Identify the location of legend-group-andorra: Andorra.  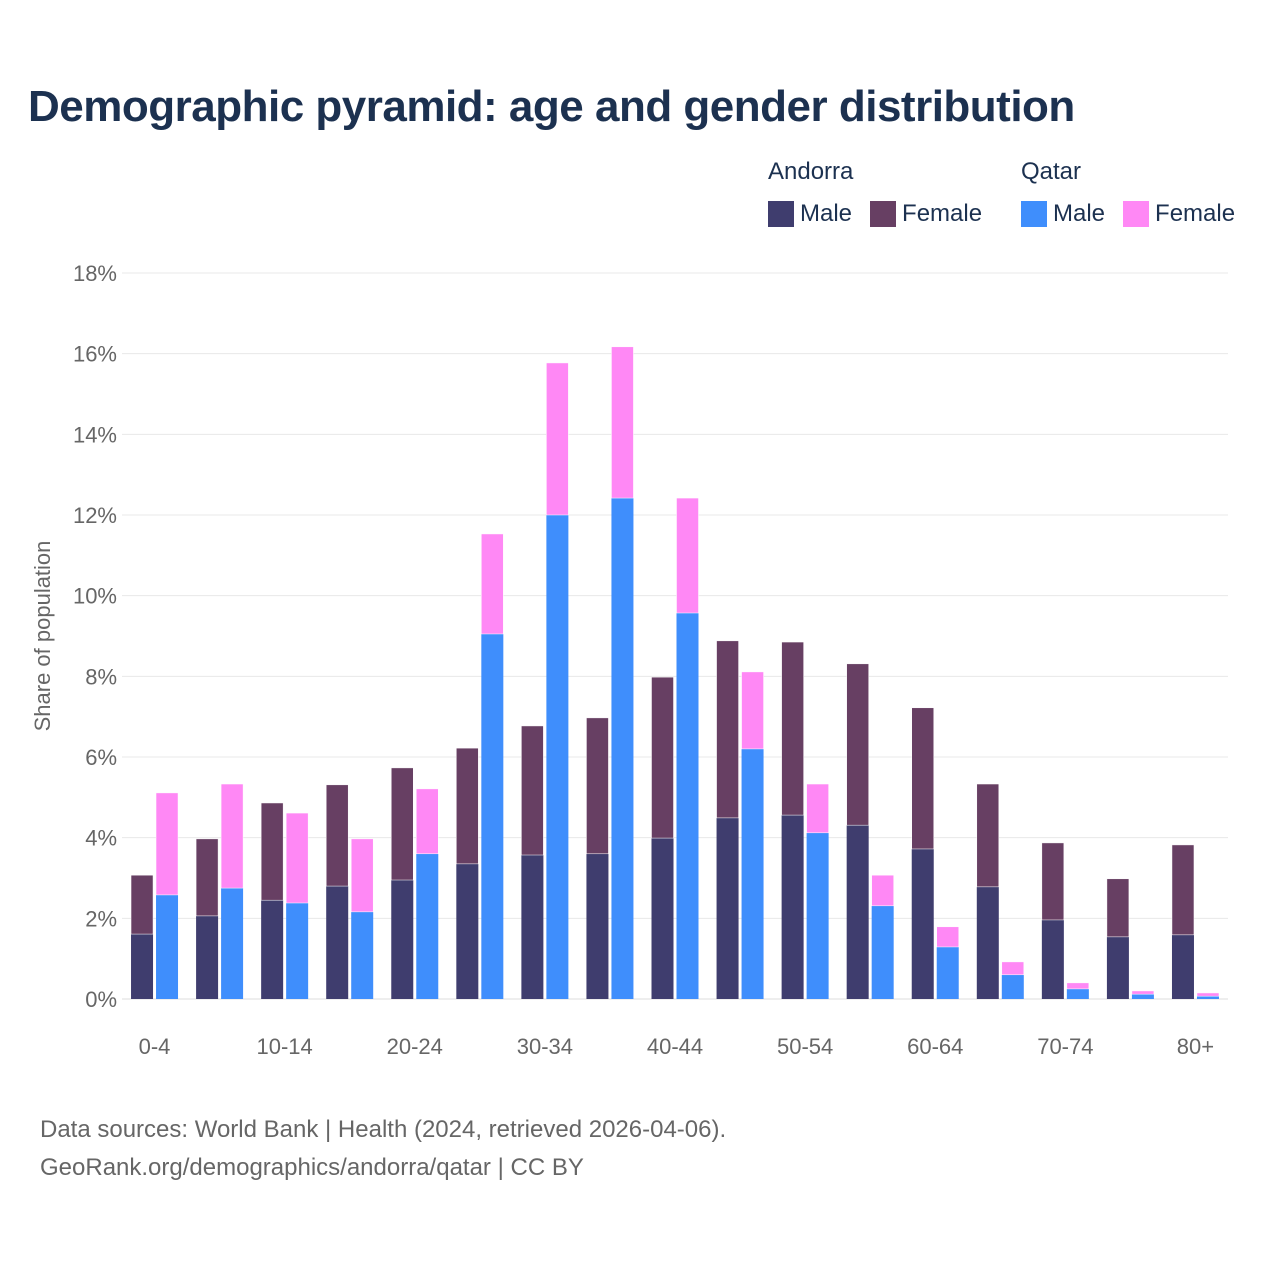
(811, 171).